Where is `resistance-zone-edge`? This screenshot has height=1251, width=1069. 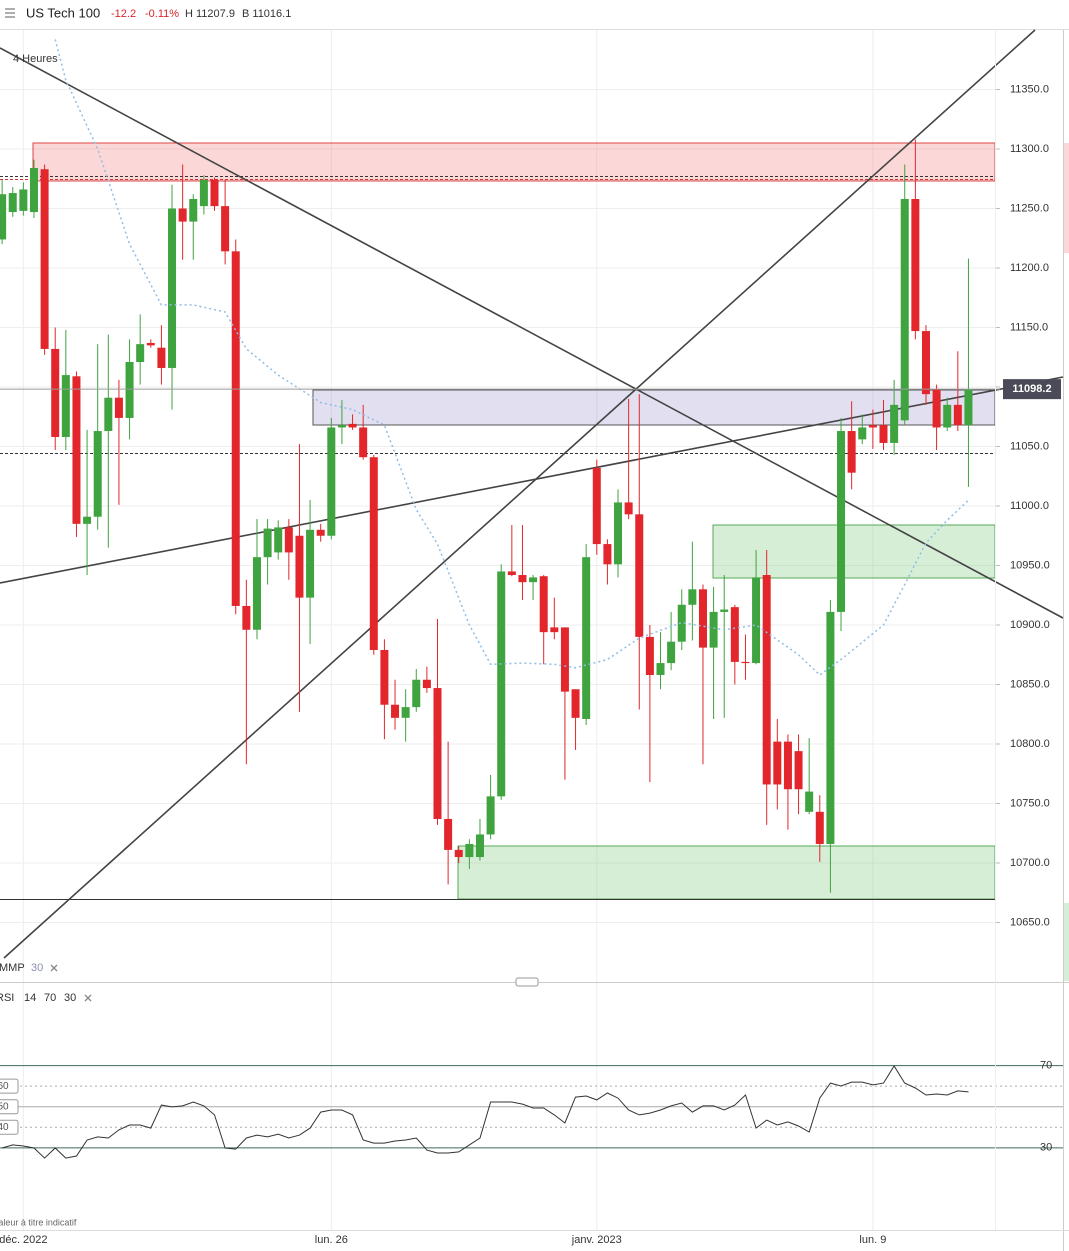 resistance-zone-edge is located at coordinates (1066, 198).